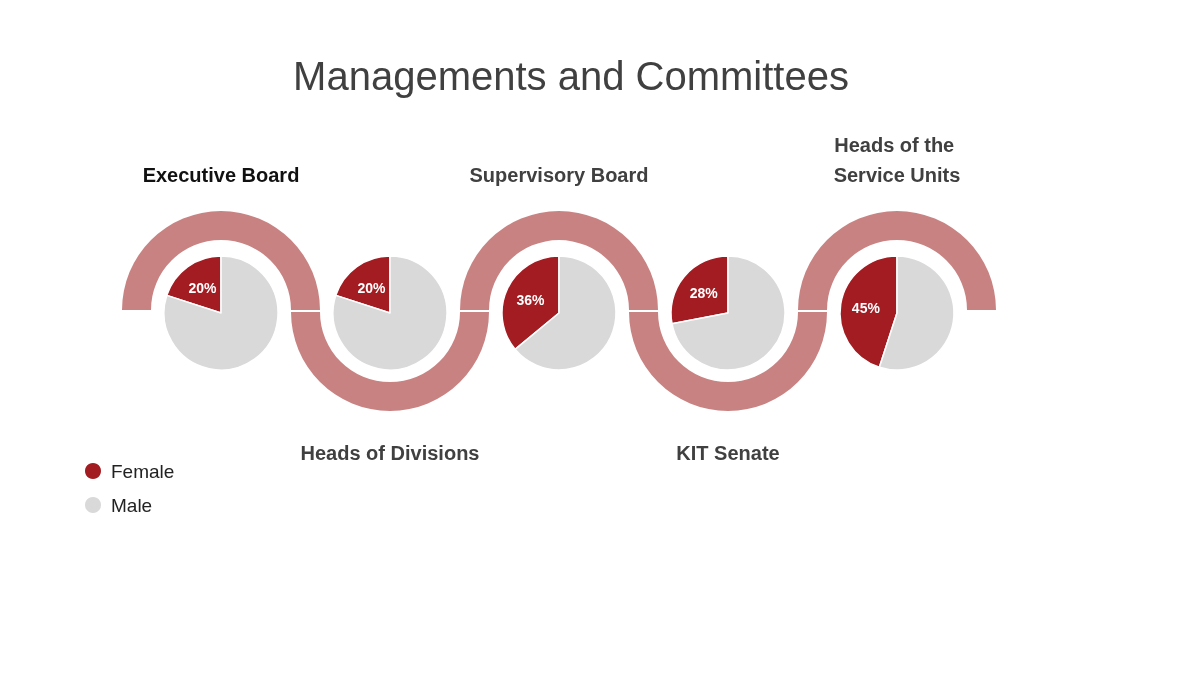  What do you see at coordinates (866, 308) in the screenshot?
I see `data-label: 45%` at bounding box center [866, 308].